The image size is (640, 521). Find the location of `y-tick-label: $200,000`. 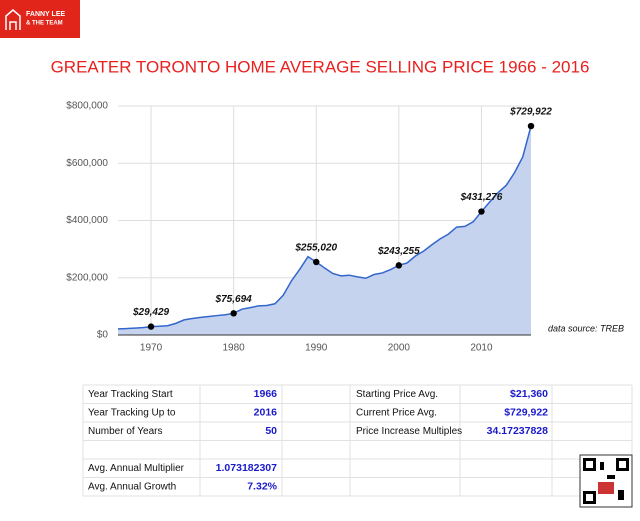

y-tick-label: $200,000 is located at coordinates (87, 277).